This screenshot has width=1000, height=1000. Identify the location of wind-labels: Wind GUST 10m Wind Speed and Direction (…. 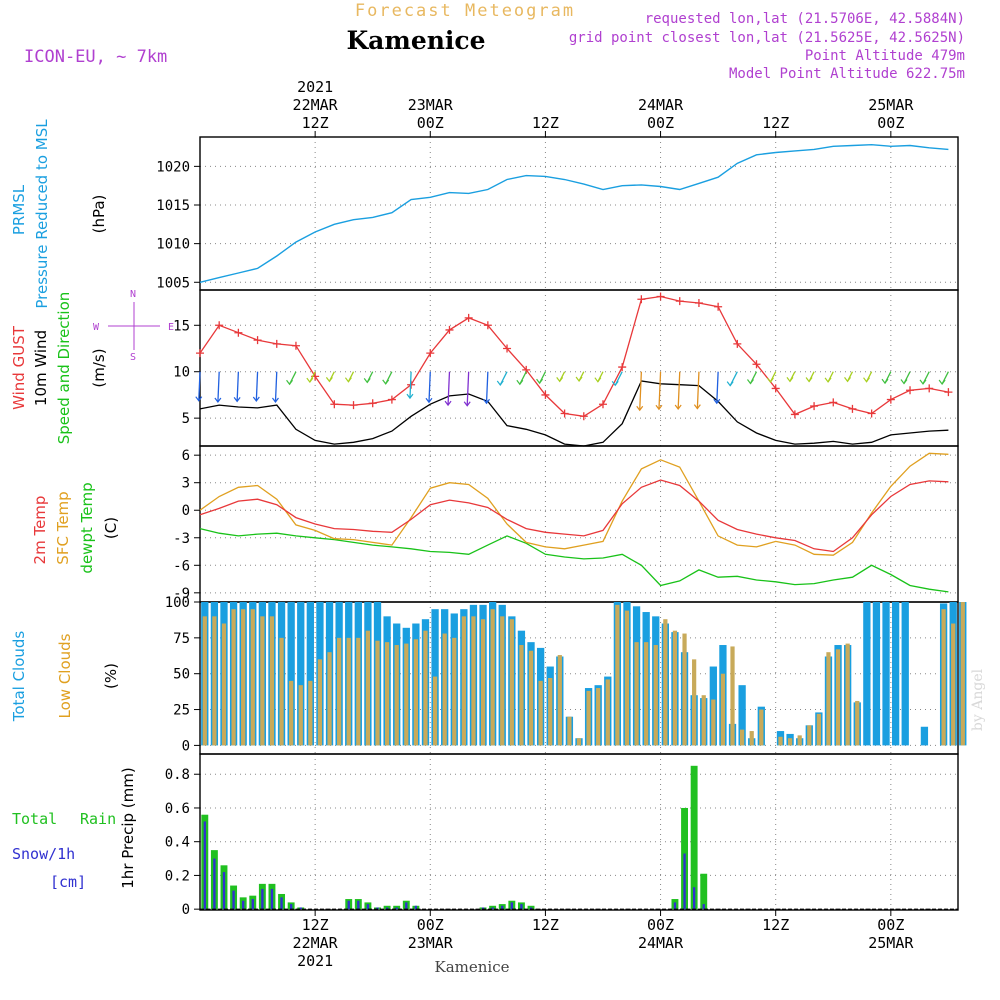
(92, 366).